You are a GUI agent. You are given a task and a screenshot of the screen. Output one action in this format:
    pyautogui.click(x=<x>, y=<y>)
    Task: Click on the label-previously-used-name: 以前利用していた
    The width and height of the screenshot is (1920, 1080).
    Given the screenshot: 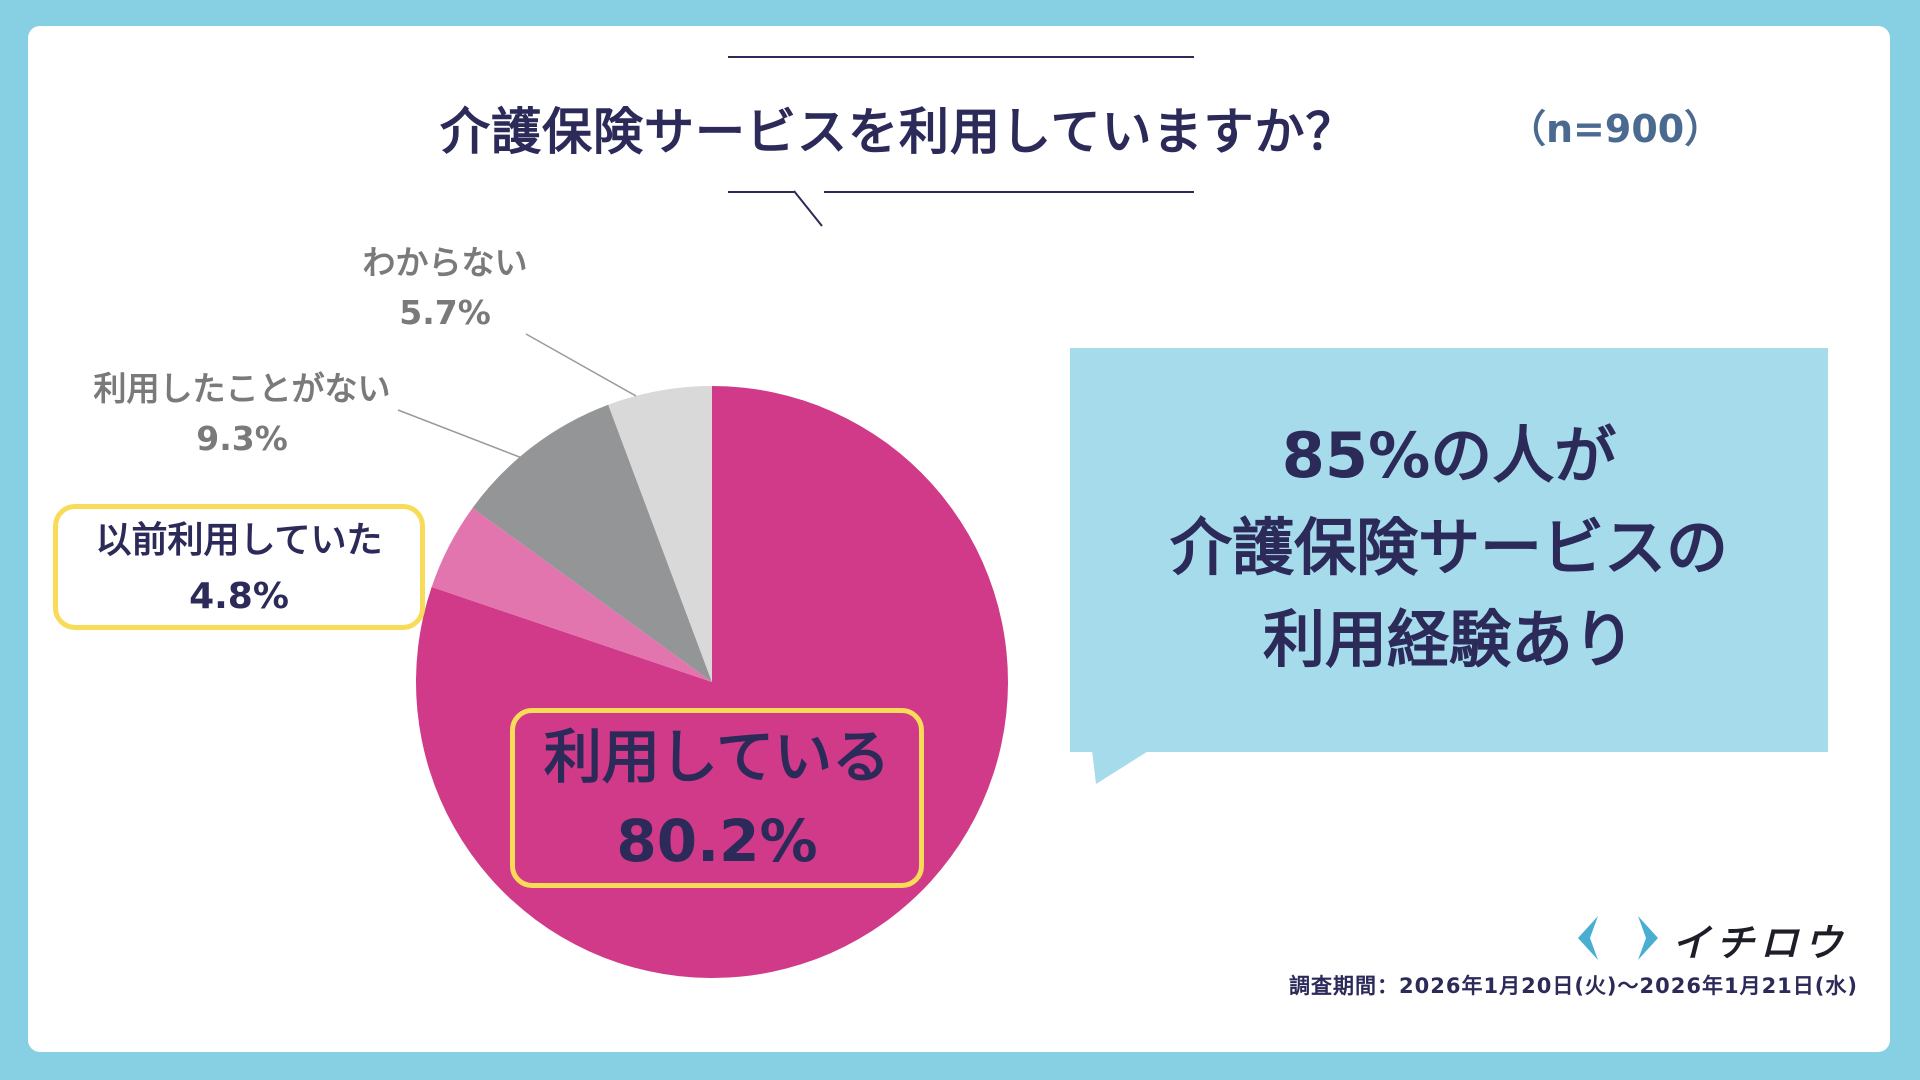 What is the action you would take?
    pyautogui.click(x=239, y=540)
    